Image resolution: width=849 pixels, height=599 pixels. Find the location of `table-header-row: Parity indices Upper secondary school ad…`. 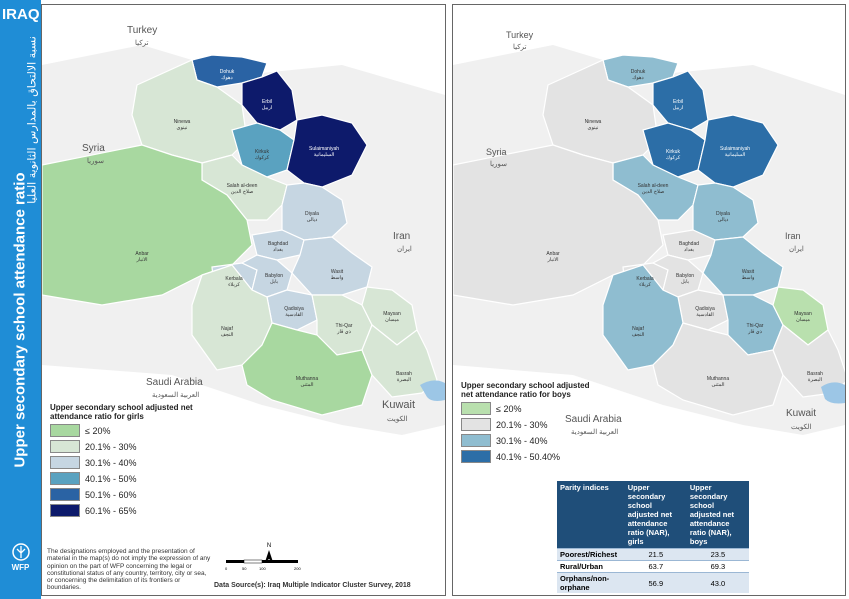

table-header-row: Parity indices Upper secondary school ad… is located at coordinates (653, 515).